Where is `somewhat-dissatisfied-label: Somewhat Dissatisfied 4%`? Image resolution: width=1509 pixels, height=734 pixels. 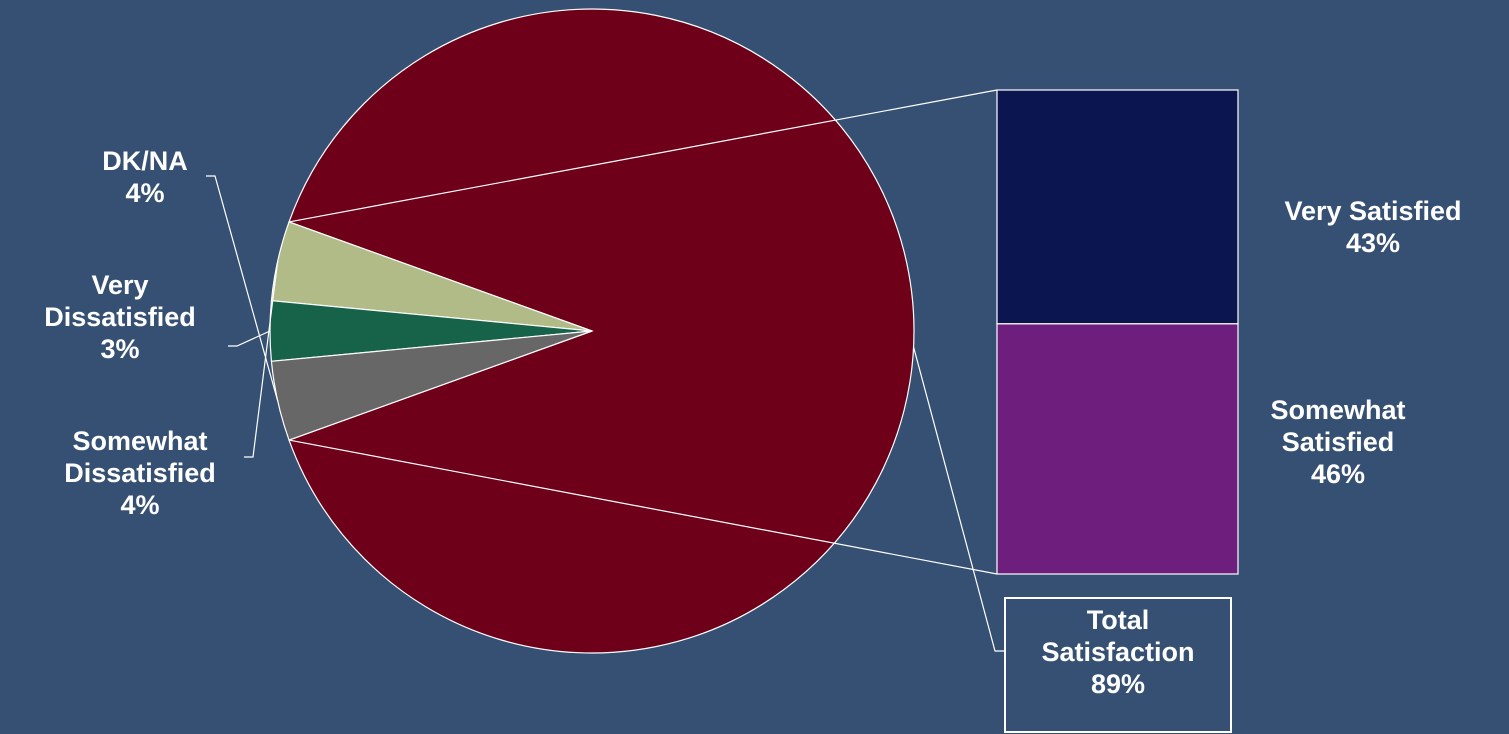
somewhat-dissatisfied-label: Somewhat Dissatisfied 4% is located at coordinates (140, 473).